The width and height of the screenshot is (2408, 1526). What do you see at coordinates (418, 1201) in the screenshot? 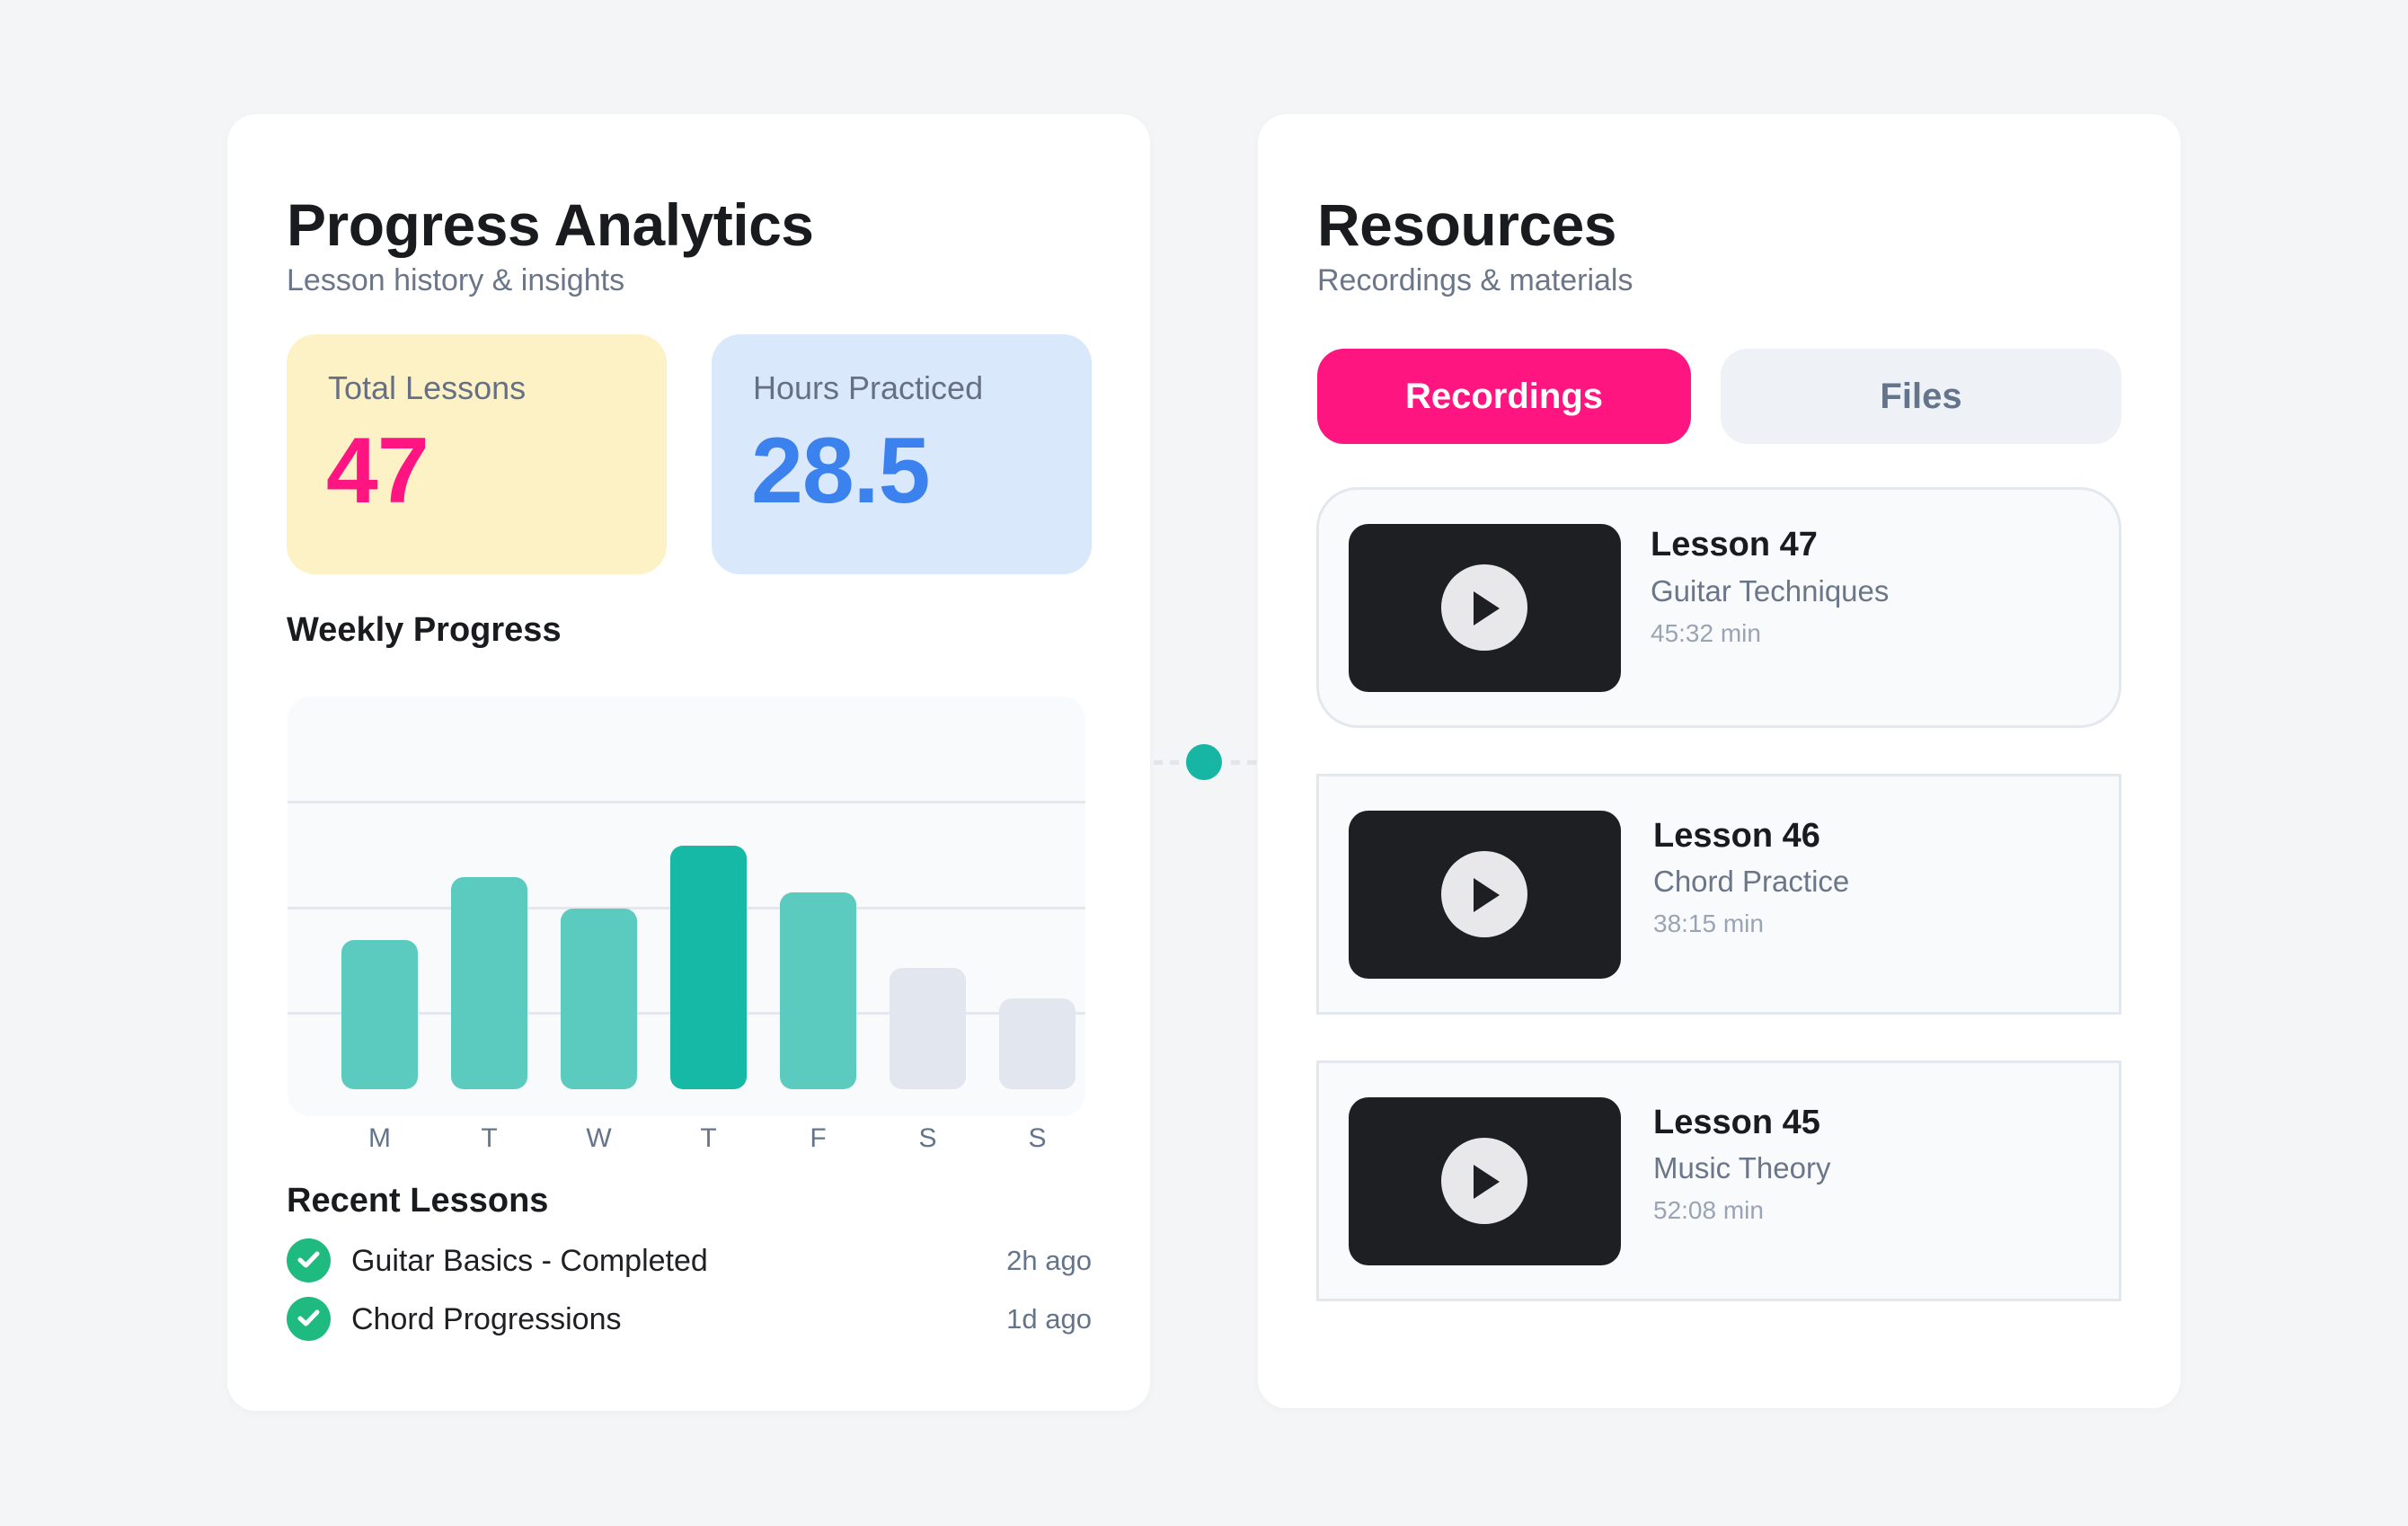
I see `recent-lessons-heading: Recent Lessons` at bounding box center [418, 1201].